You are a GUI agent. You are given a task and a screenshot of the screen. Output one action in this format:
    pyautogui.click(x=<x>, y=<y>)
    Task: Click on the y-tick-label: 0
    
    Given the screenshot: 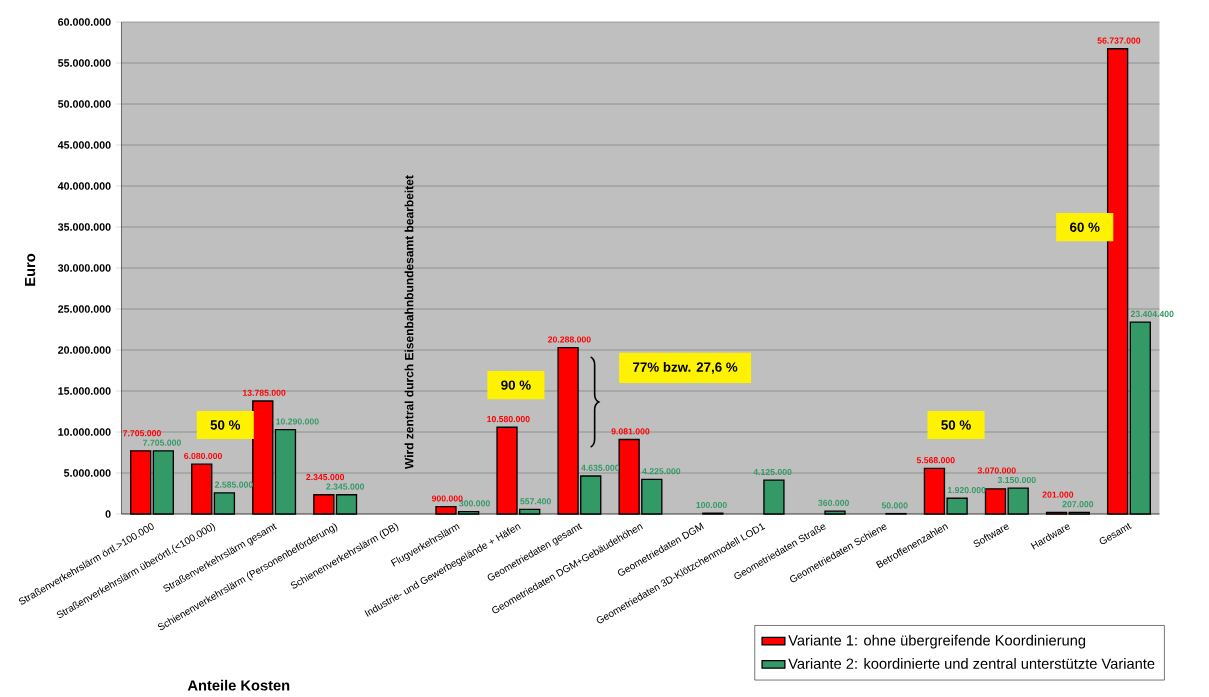 What is the action you would take?
    pyautogui.click(x=108, y=514)
    